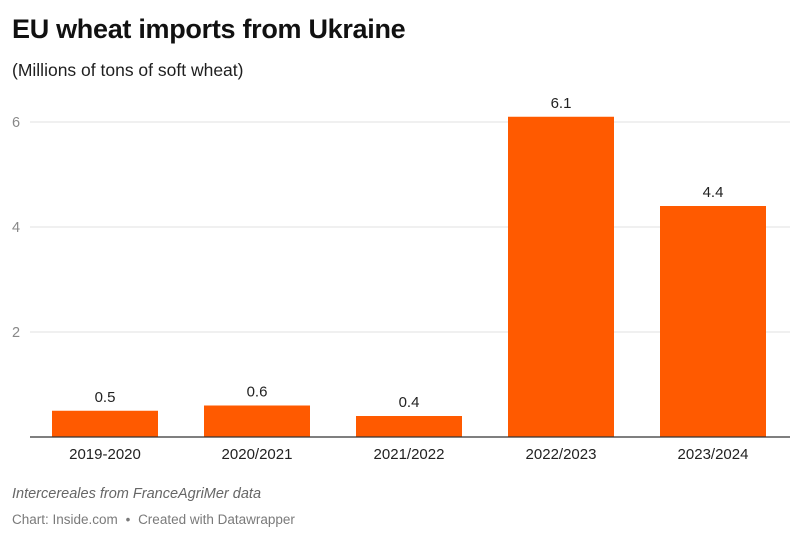 This screenshot has height=542, width=800. What do you see at coordinates (409, 426) in the screenshot?
I see `bar-2021/2022` at bounding box center [409, 426].